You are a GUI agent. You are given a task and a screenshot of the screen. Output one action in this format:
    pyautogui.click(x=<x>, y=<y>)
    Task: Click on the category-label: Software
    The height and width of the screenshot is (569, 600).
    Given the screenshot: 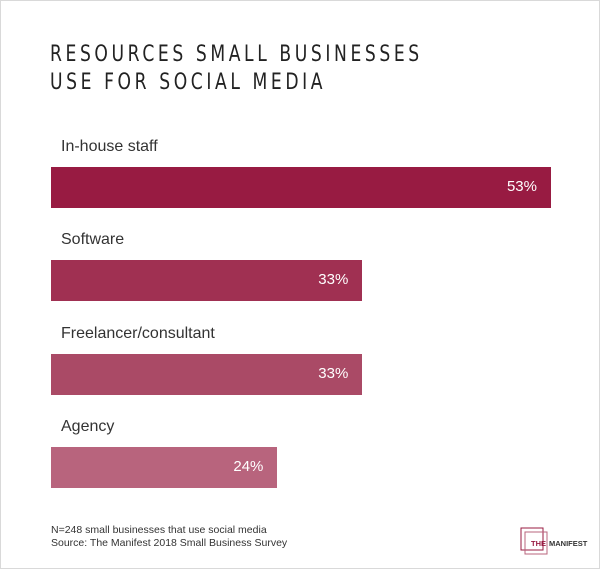 What is the action you would take?
    pyautogui.click(x=93, y=240)
    